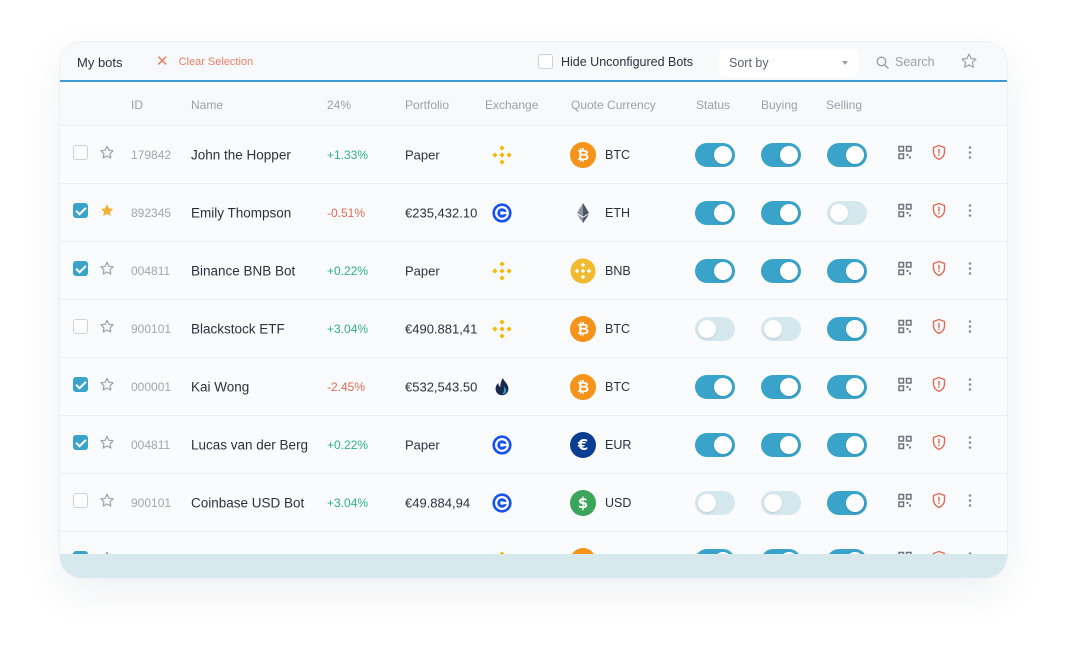 This screenshot has width=1070, height=647. I want to click on bot-change-pct: +0.22%, so click(348, 444).